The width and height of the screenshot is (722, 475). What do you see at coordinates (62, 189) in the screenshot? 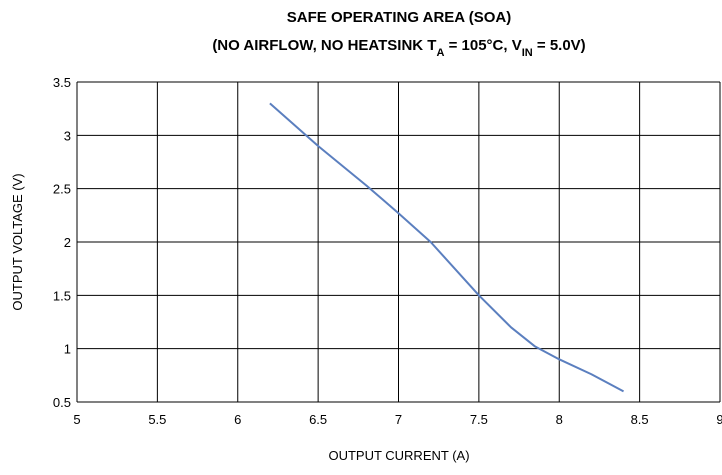
I see `y-tick-label: 2.5` at bounding box center [62, 189].